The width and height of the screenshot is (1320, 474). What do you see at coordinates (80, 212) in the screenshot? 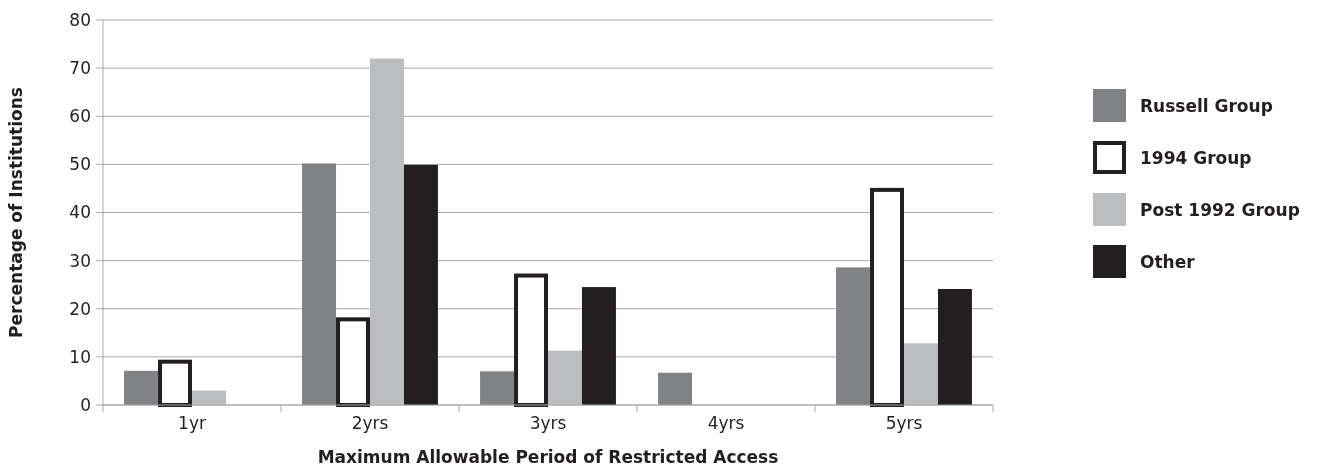
I see `y-tick-label: 40` at bounding box center [80, 212].